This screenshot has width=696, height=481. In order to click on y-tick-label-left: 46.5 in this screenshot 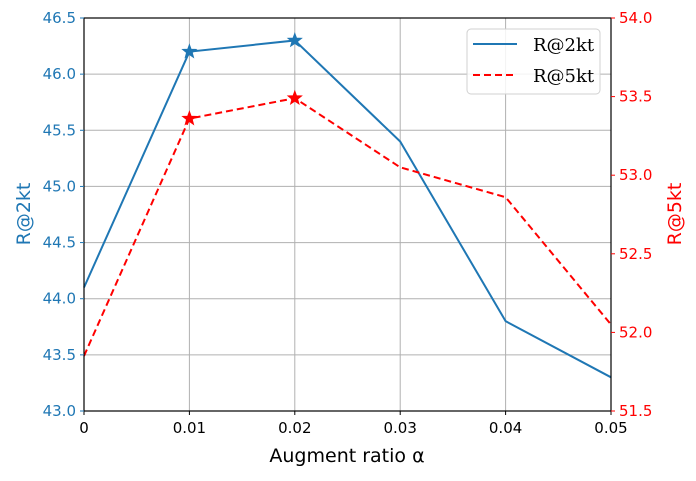, I will do `click(59, 18)`.